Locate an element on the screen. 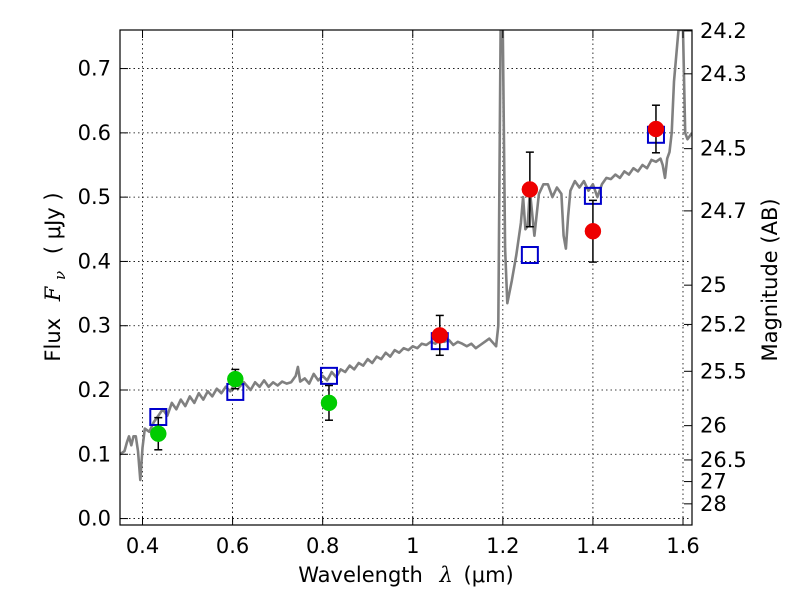 The height and width of the screenshot is (600, 800). x-tick-label: 1.4 is located at coordinates (592, 546).